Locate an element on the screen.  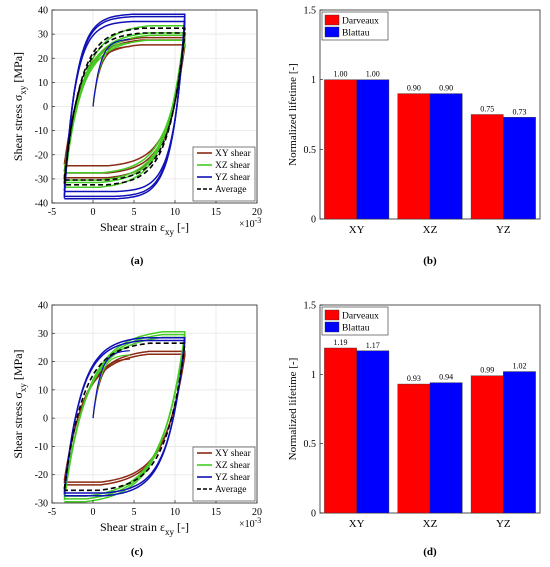
bar-darveaux-yz is located at coordinates (487, 444).